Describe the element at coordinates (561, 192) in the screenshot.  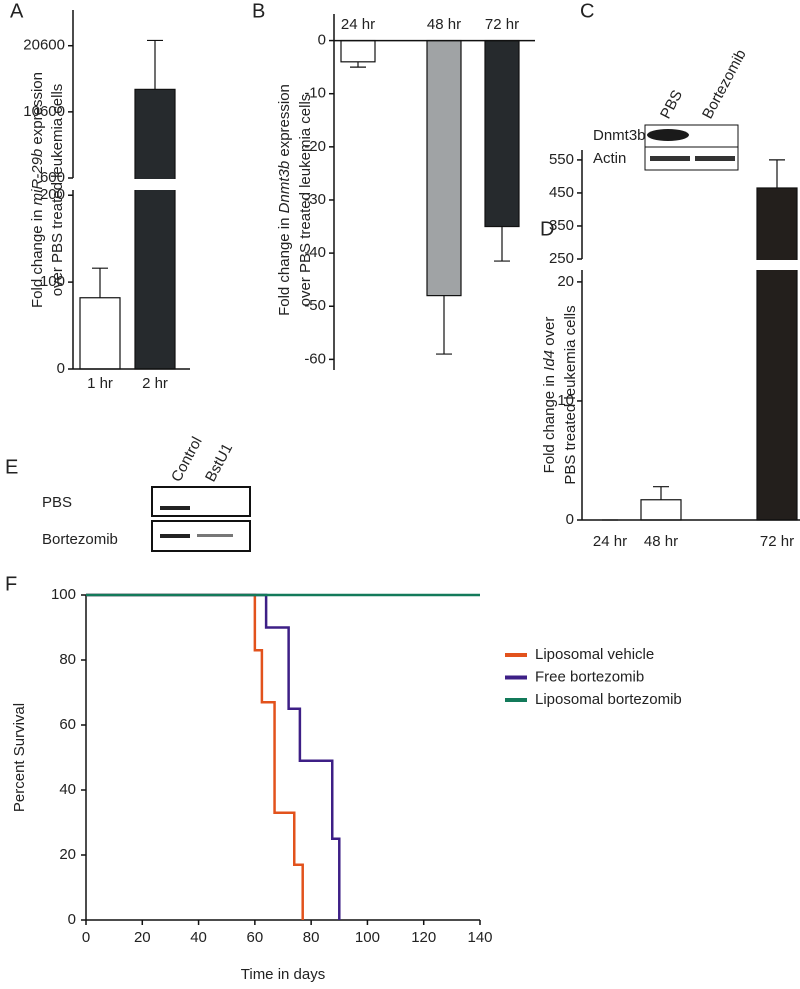
I see `y-tick-label: 450` at that location.